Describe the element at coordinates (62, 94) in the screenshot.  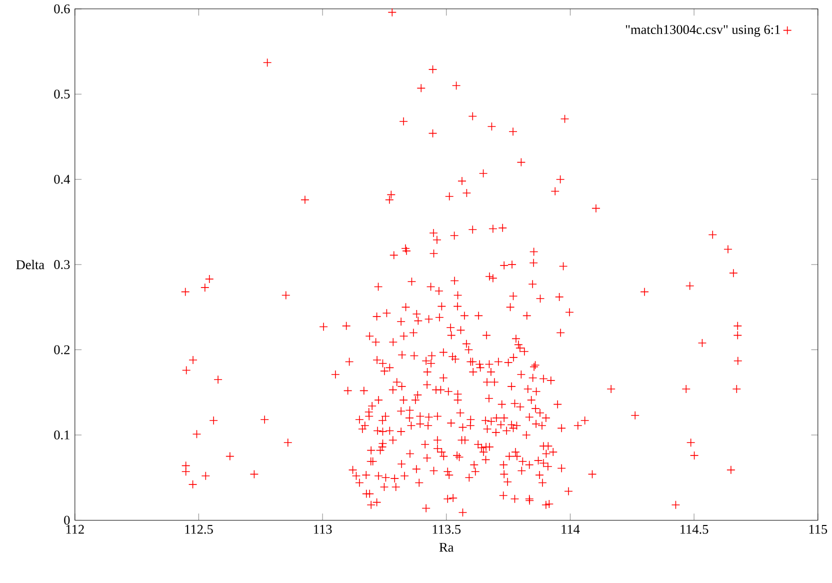
I see `y-tick-label: 0.5` at that location.